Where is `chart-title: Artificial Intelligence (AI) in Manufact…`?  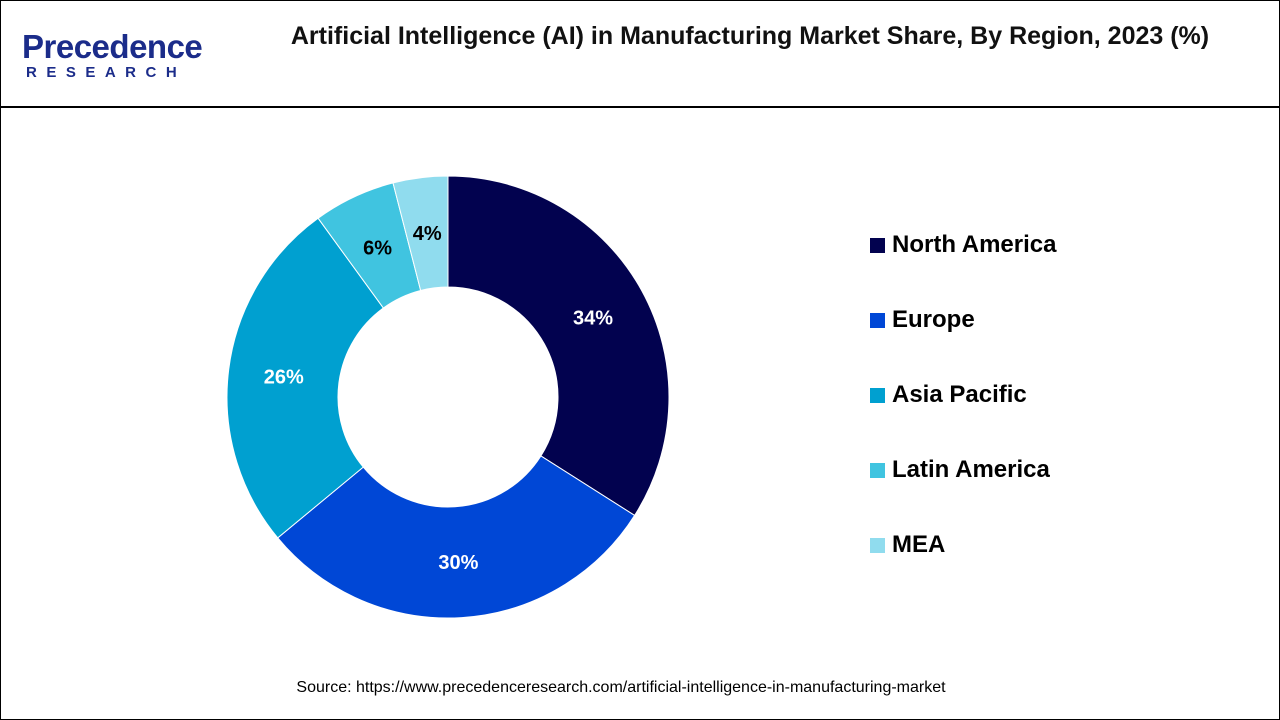
chart-title: Artificial Intelligence (AI) in Manufact… is located at coordinates (750, 36).